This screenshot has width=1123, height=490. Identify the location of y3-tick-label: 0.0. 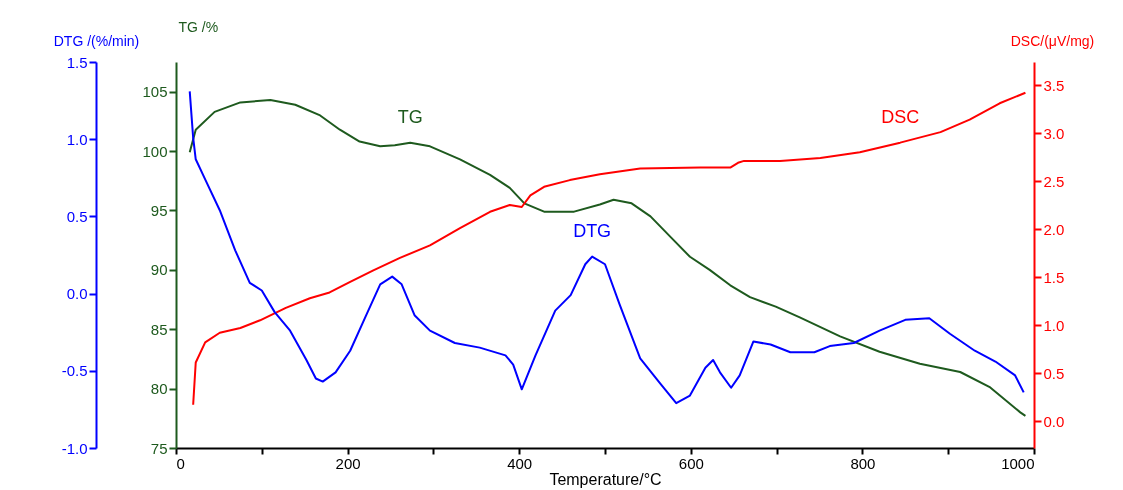
(77, 294).